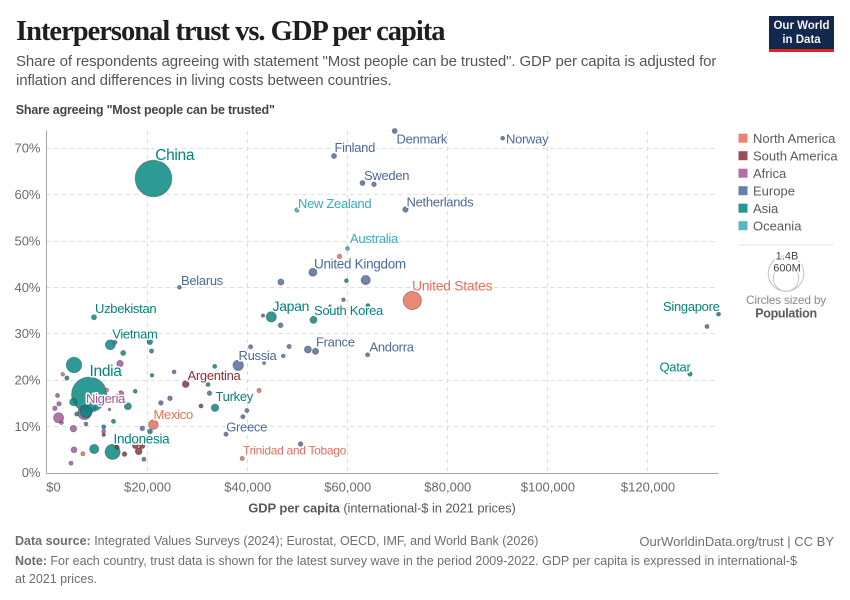 The image size is (850, 600). I want to click on svg-text: Netherlands, so click(441, 202).